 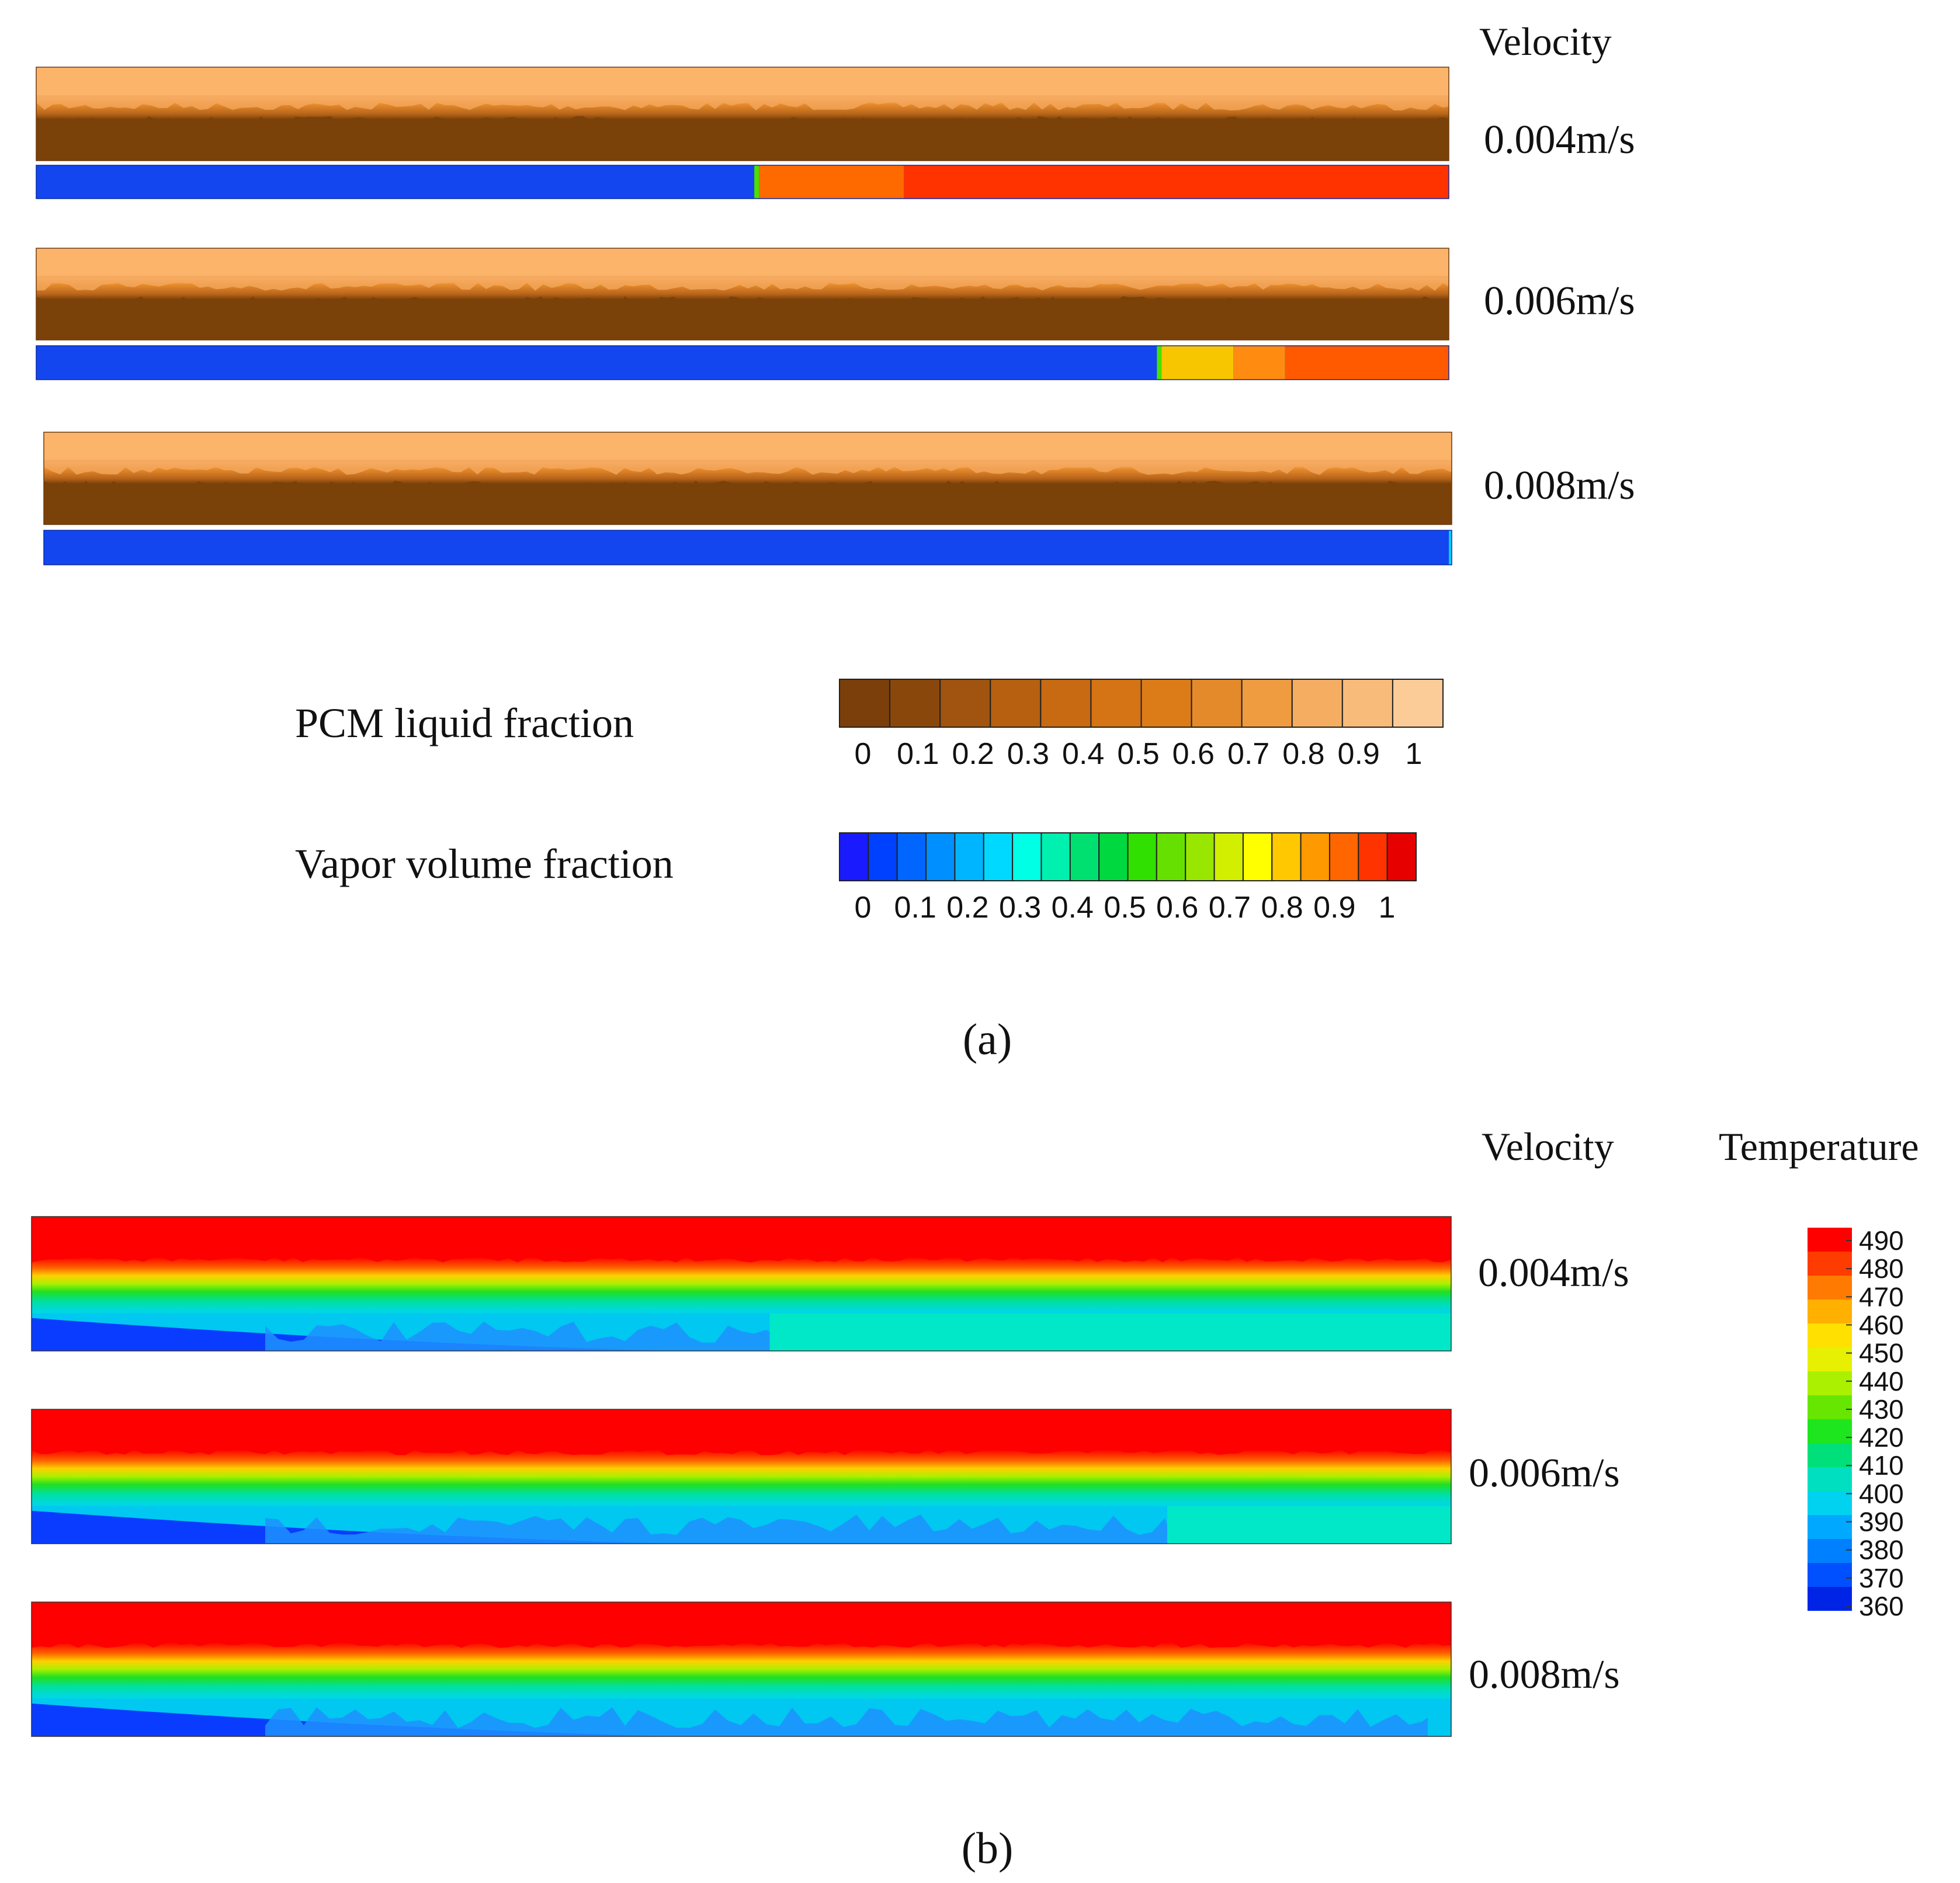 I want to click on temperature-label: 460, so click(x=1882, y=1324).